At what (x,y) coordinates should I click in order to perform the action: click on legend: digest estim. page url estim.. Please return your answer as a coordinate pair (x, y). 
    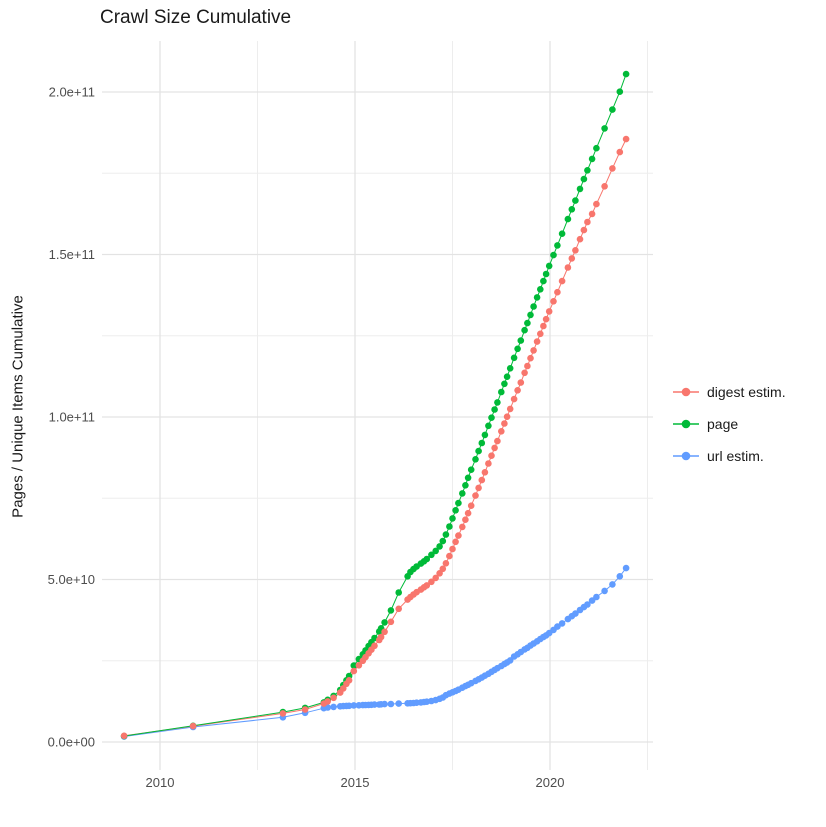
    Looking at the image, I should click on (729, 424).